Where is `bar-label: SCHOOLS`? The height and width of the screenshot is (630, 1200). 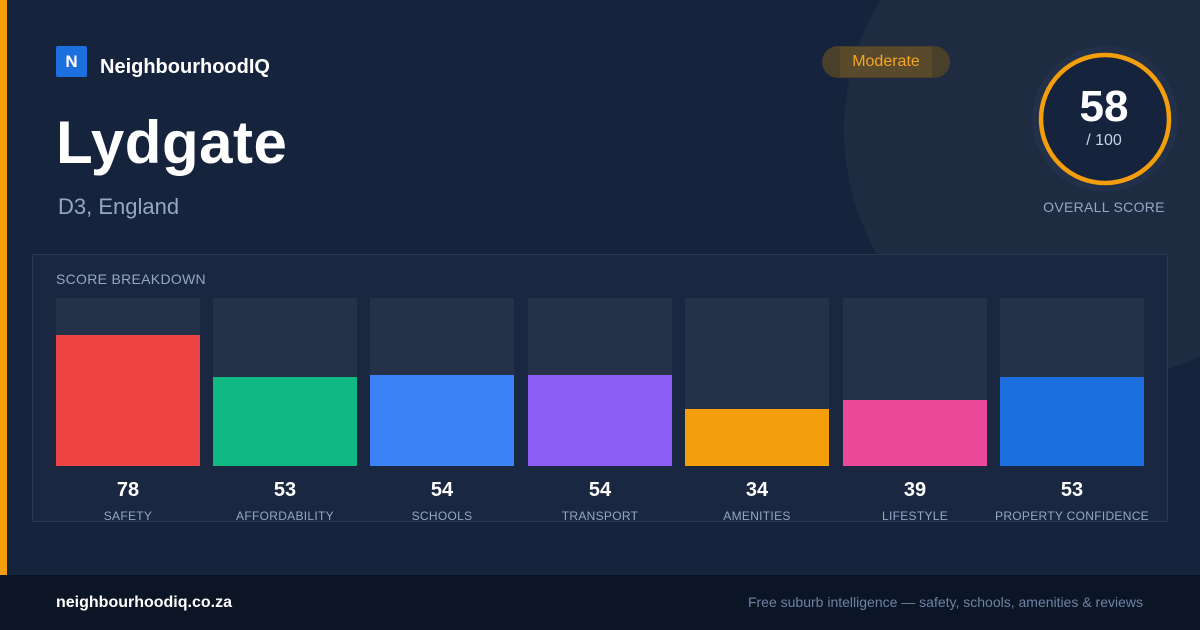 bar-label: SCHOOLS is located at coordinates (442, 516).